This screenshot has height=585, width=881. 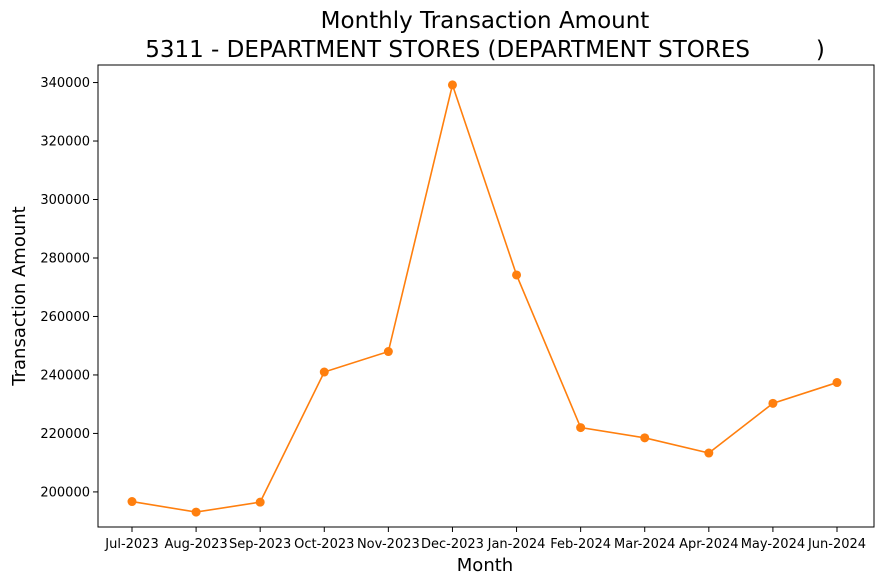 What do you see at coordinates (196, 544) in the screenshot?
I see `x-tick-label: Aug-2023` at bounding box center [196, 544].